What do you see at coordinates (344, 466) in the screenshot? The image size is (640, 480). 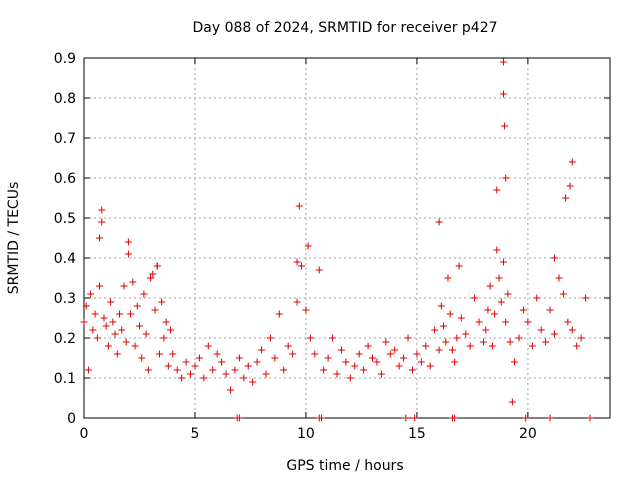 I see `x-axis-label: GPS time / hours` at bounding box center [344, 466].